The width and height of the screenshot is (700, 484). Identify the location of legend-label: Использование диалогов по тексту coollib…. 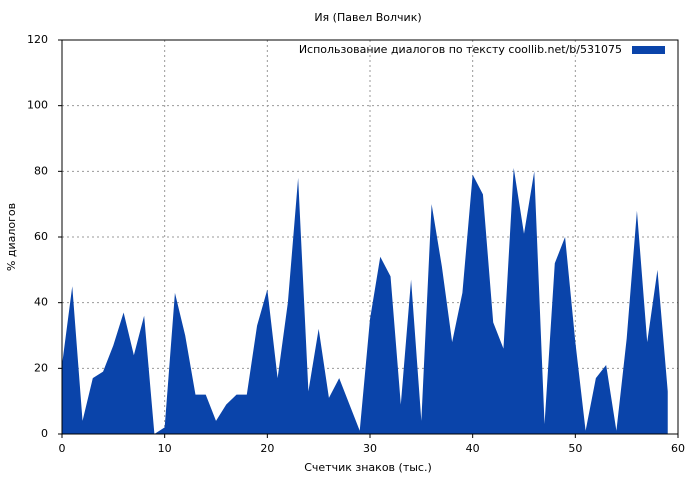
(460, 49).